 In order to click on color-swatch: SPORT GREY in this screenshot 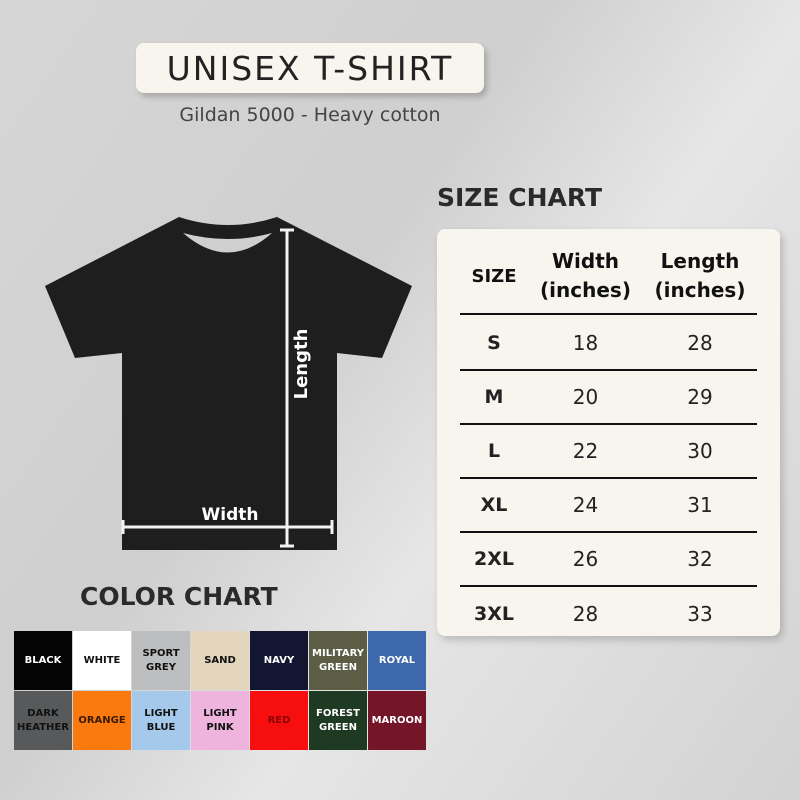, I will do `click(161, 660)`.